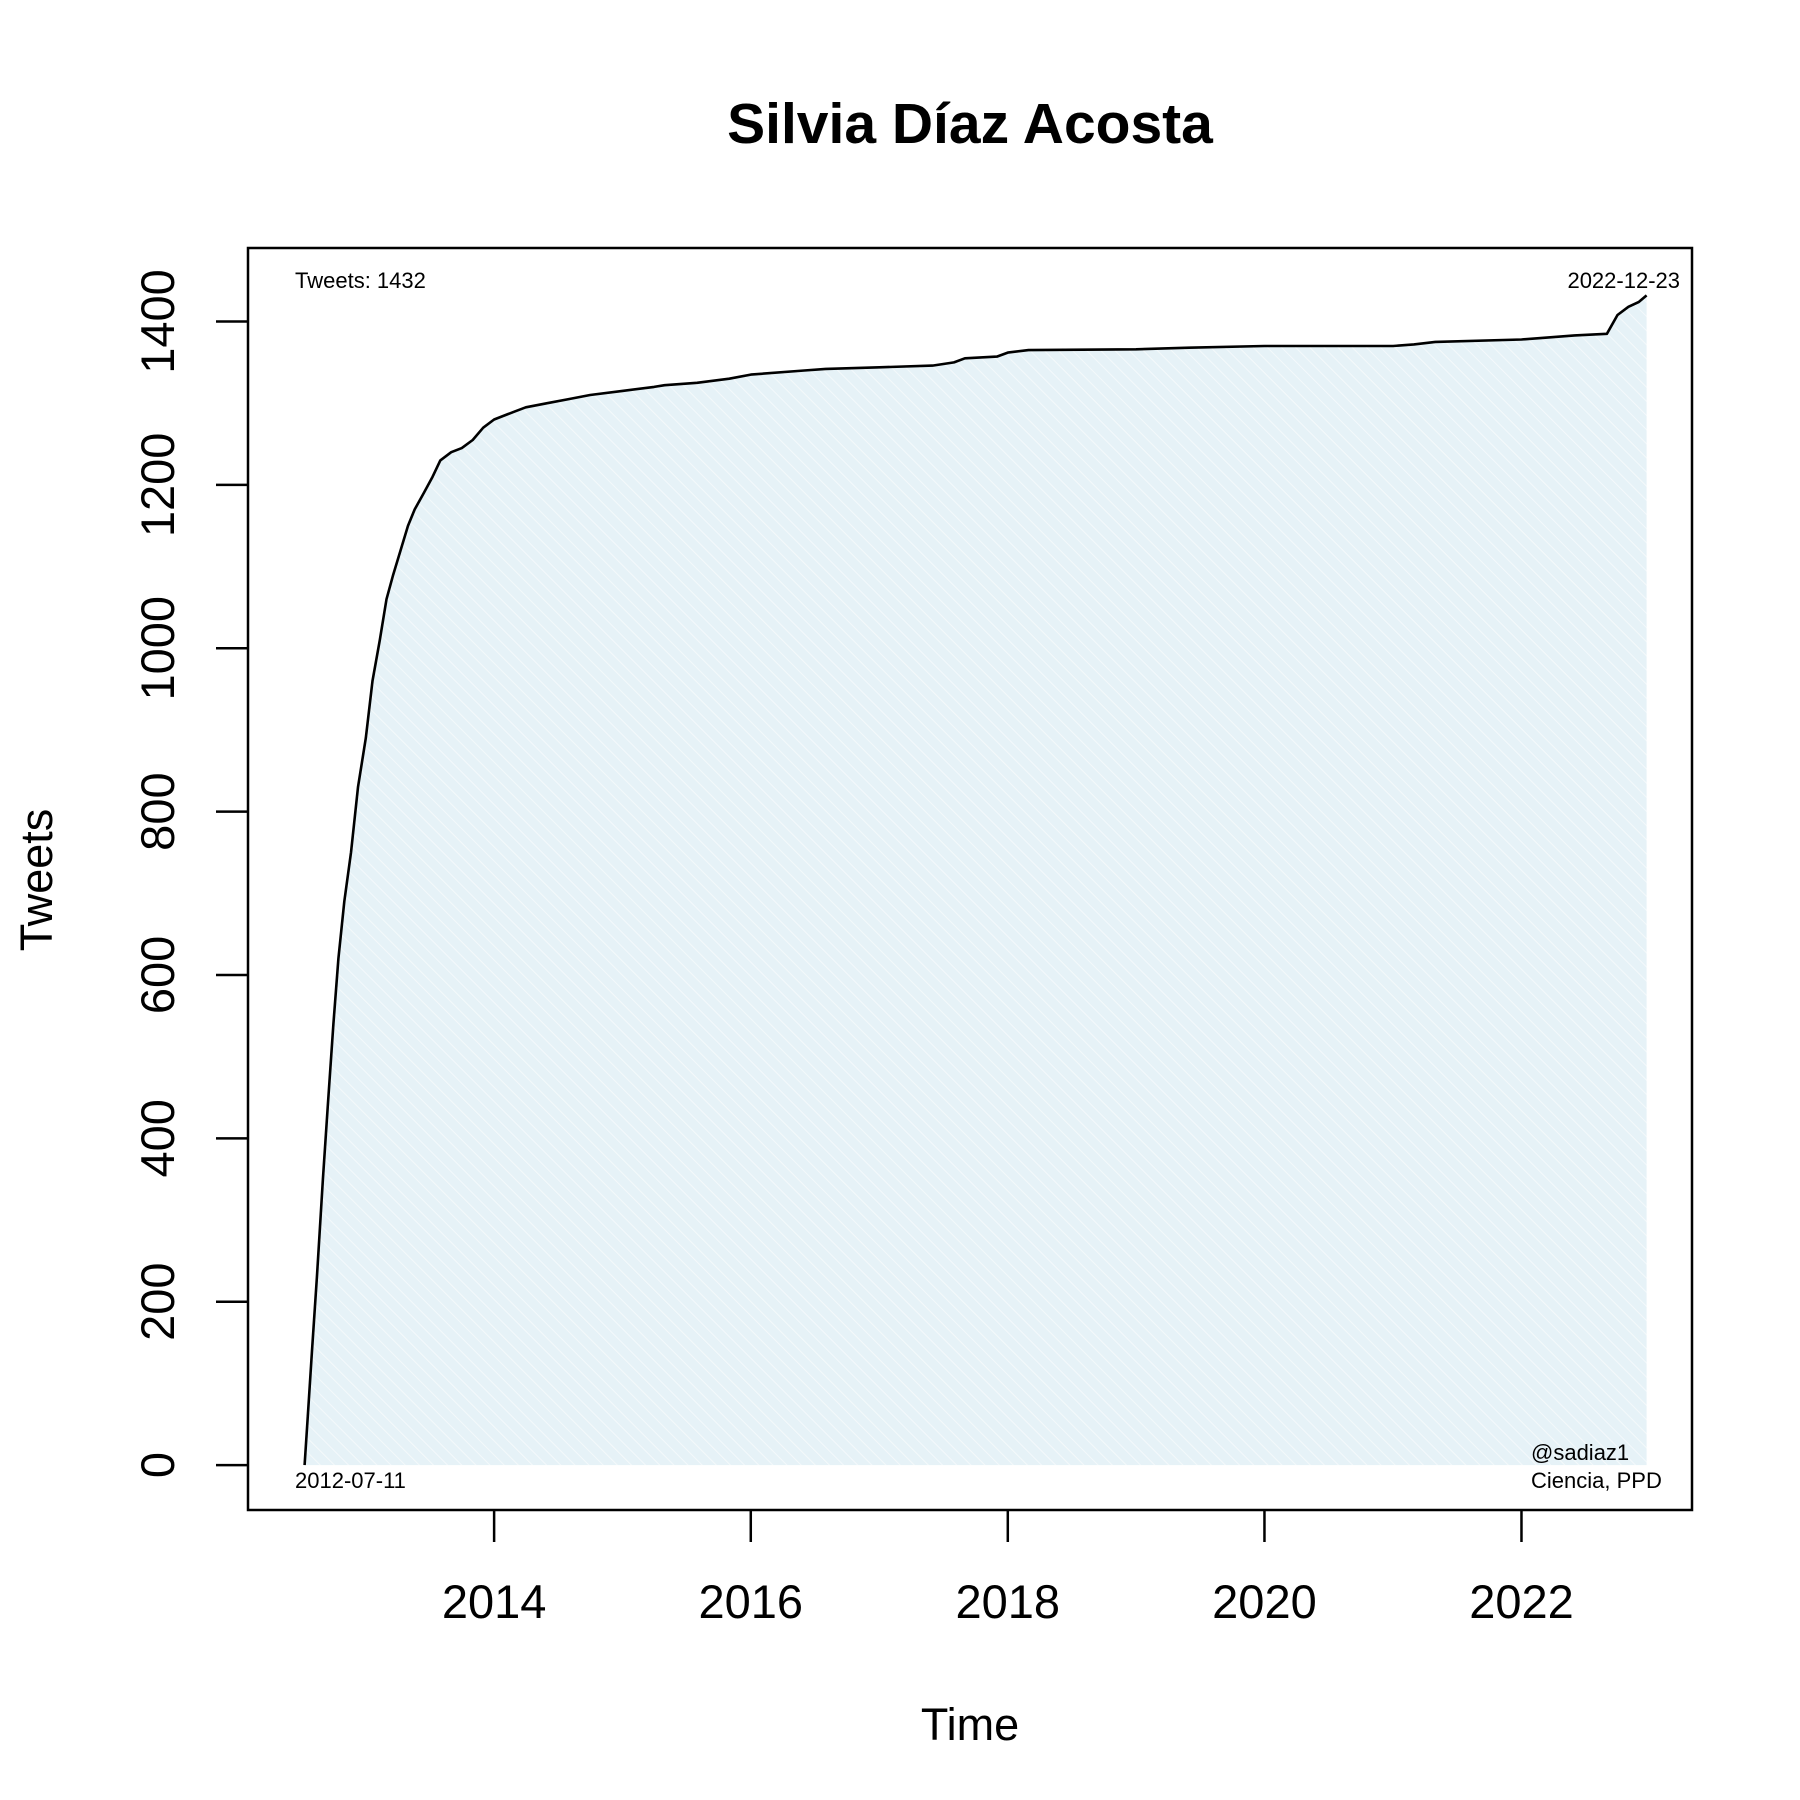 The image size is (1800, 1800). What do you see at coordinates (1008, 1569) in the screenshot?
I see `x-axis: 2014 2016 2018 2020 2022` at bounding box center [1008, 1569].